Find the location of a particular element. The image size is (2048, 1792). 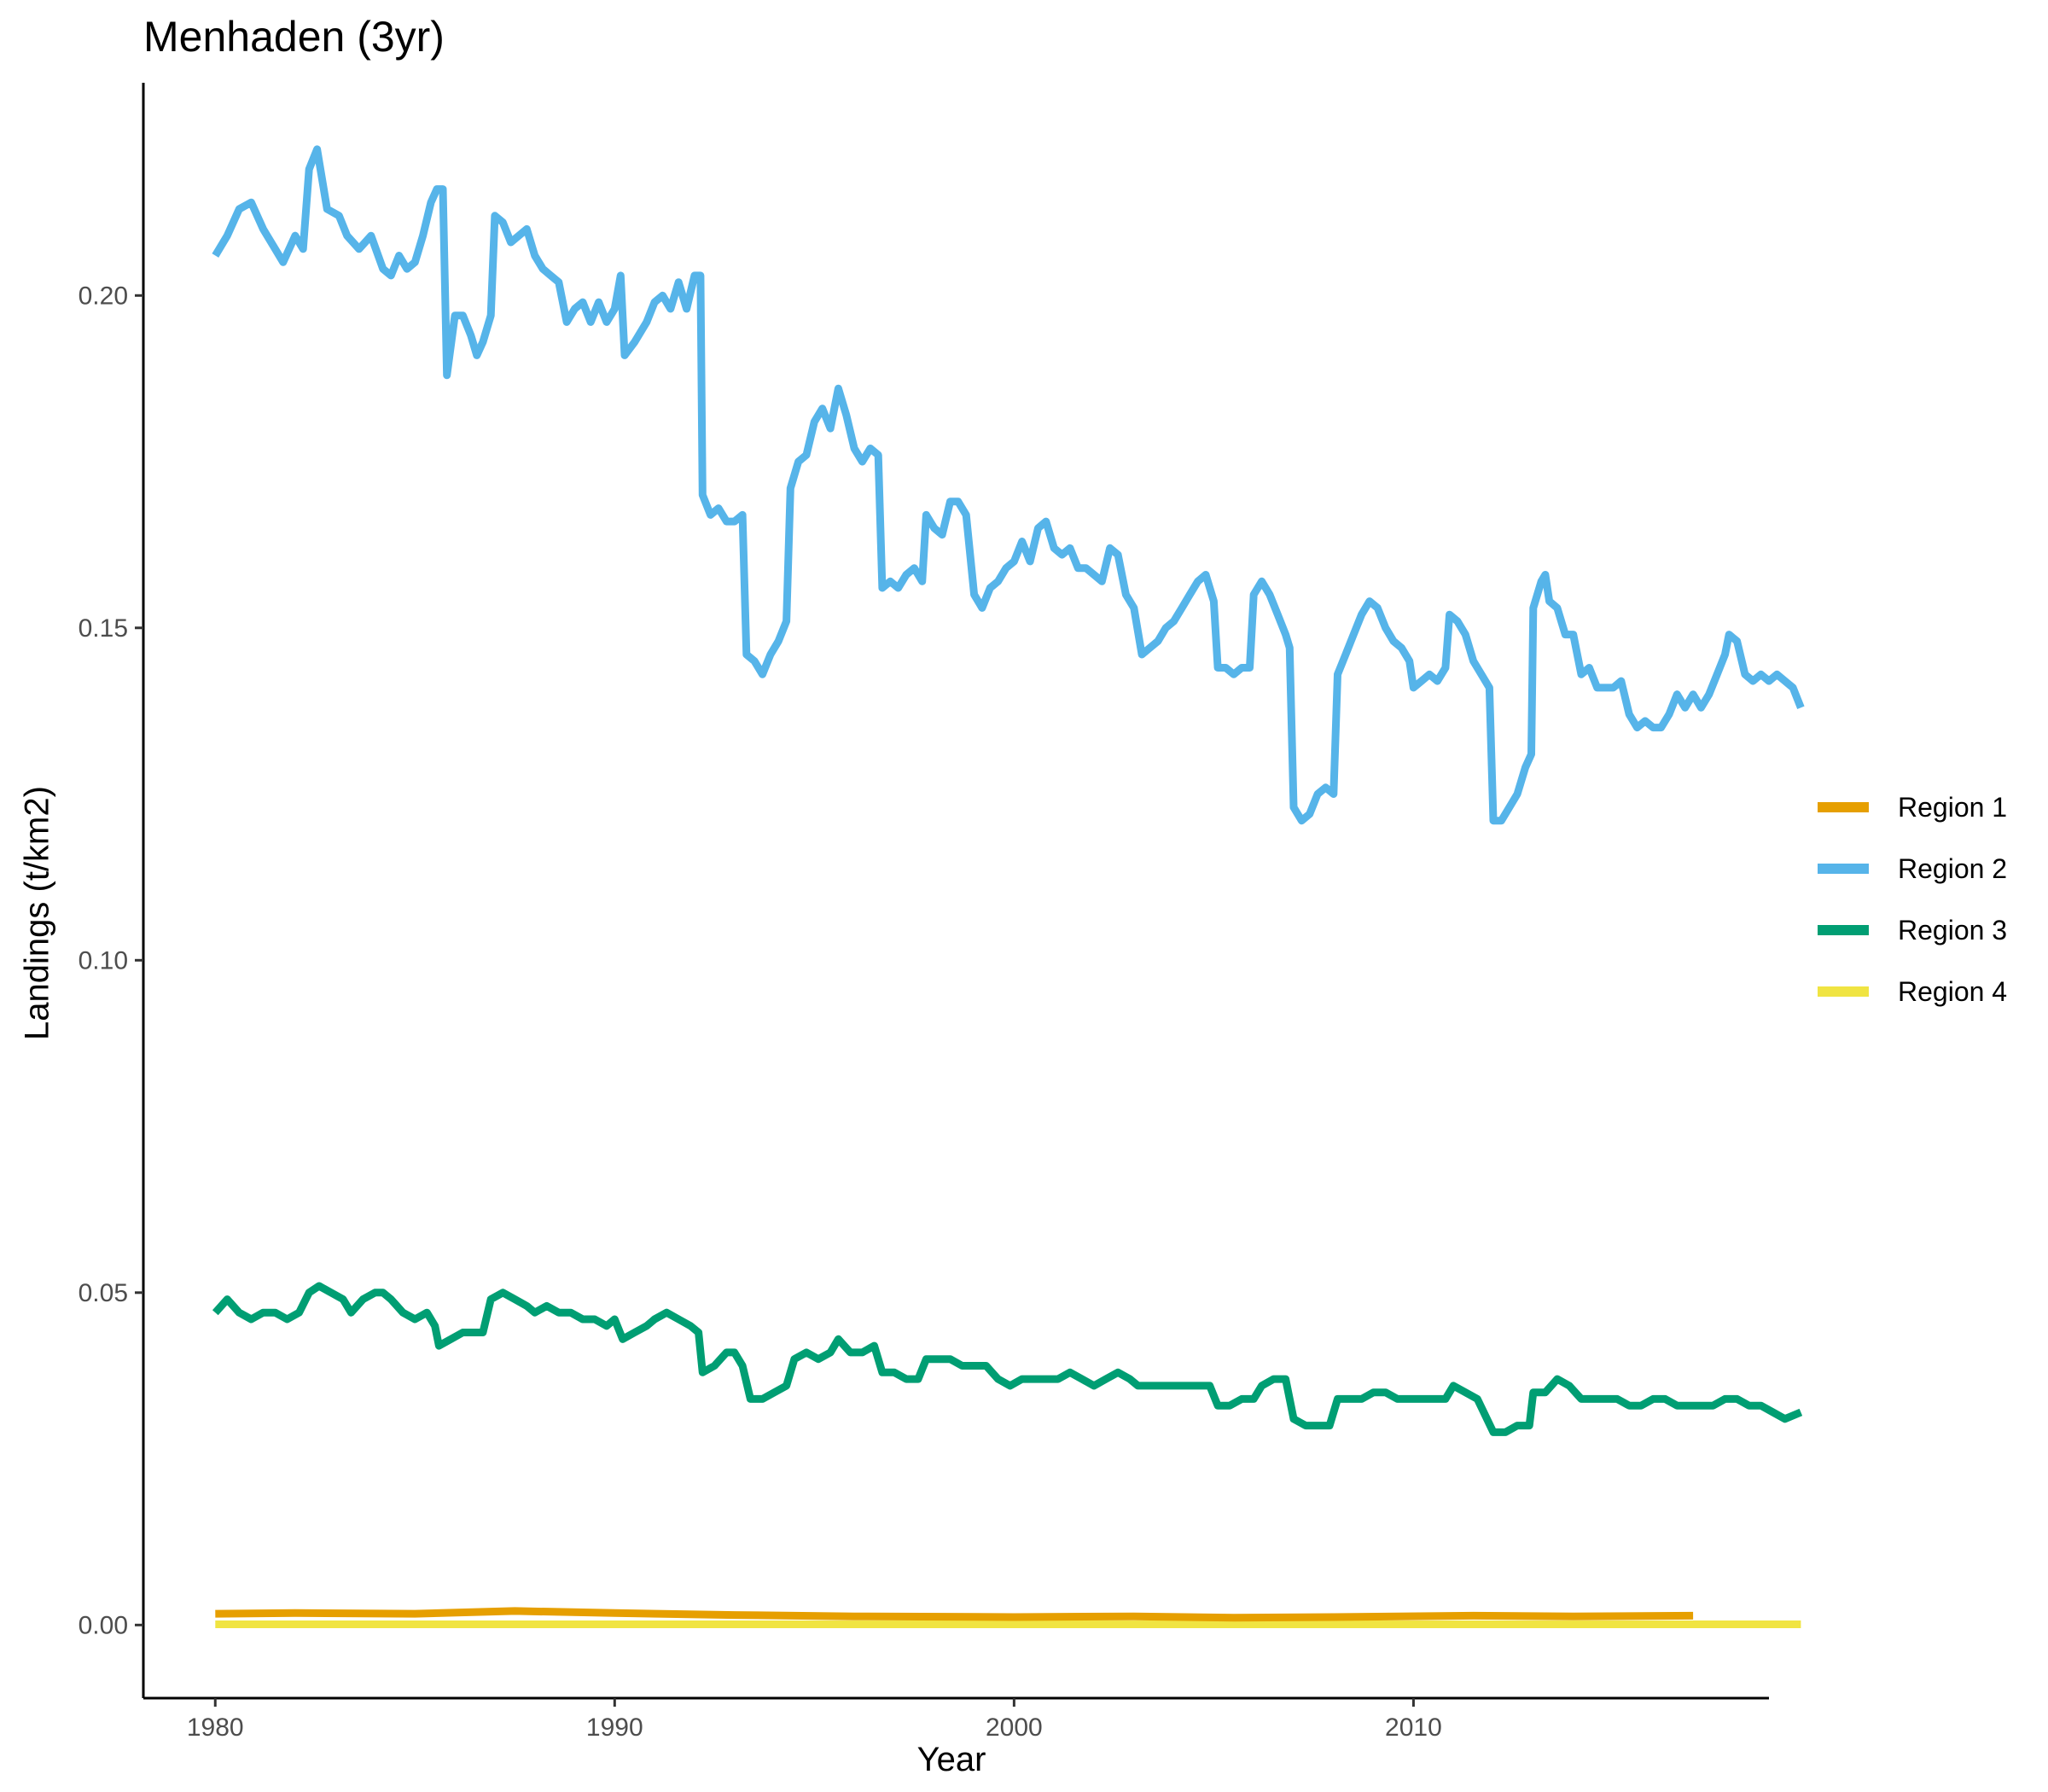

y-tick-label: 0.05 is located at coordinates (103, 1293).